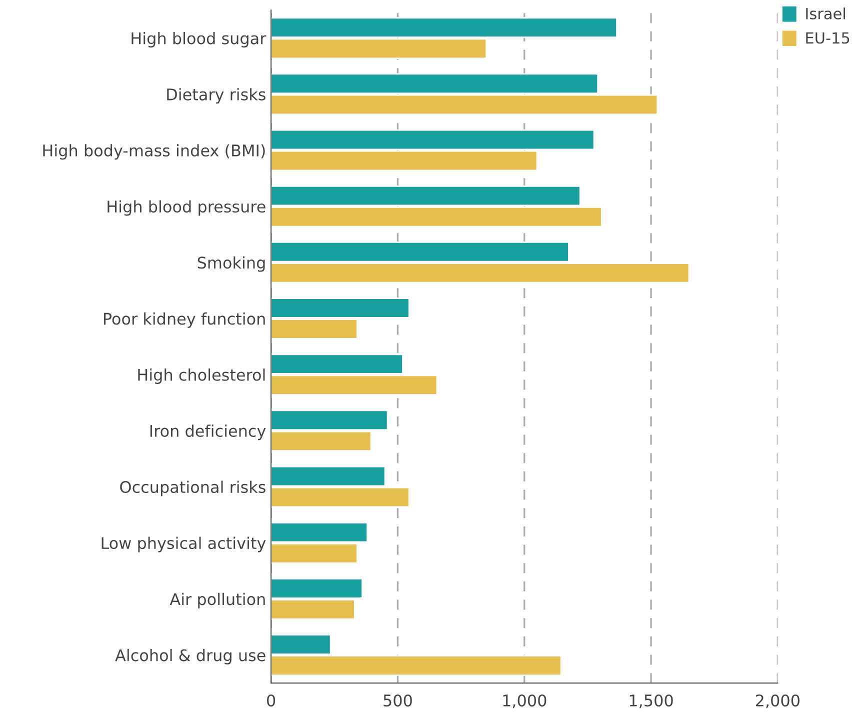 The image size is (866, 716). What do you see at coordinates (216, 96) in the screenshot?
I see `y-tick-label: Dietary risks` at bounding box center [216, 96].